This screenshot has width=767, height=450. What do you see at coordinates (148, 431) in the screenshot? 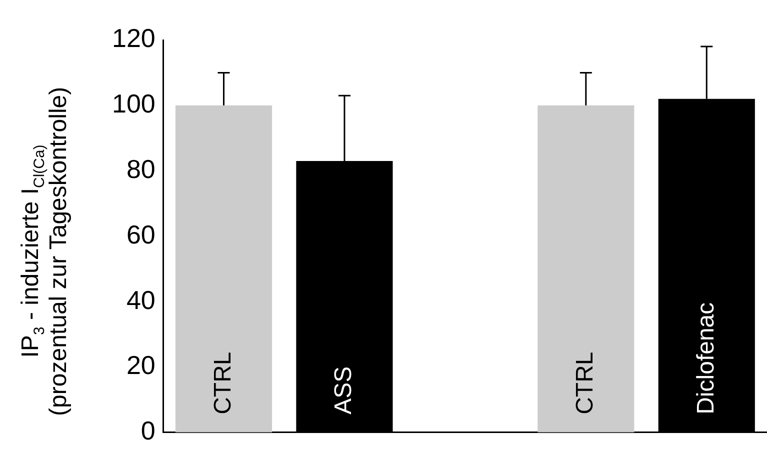
I see `y-tick-label: 0` at bounding box center [148, 431].